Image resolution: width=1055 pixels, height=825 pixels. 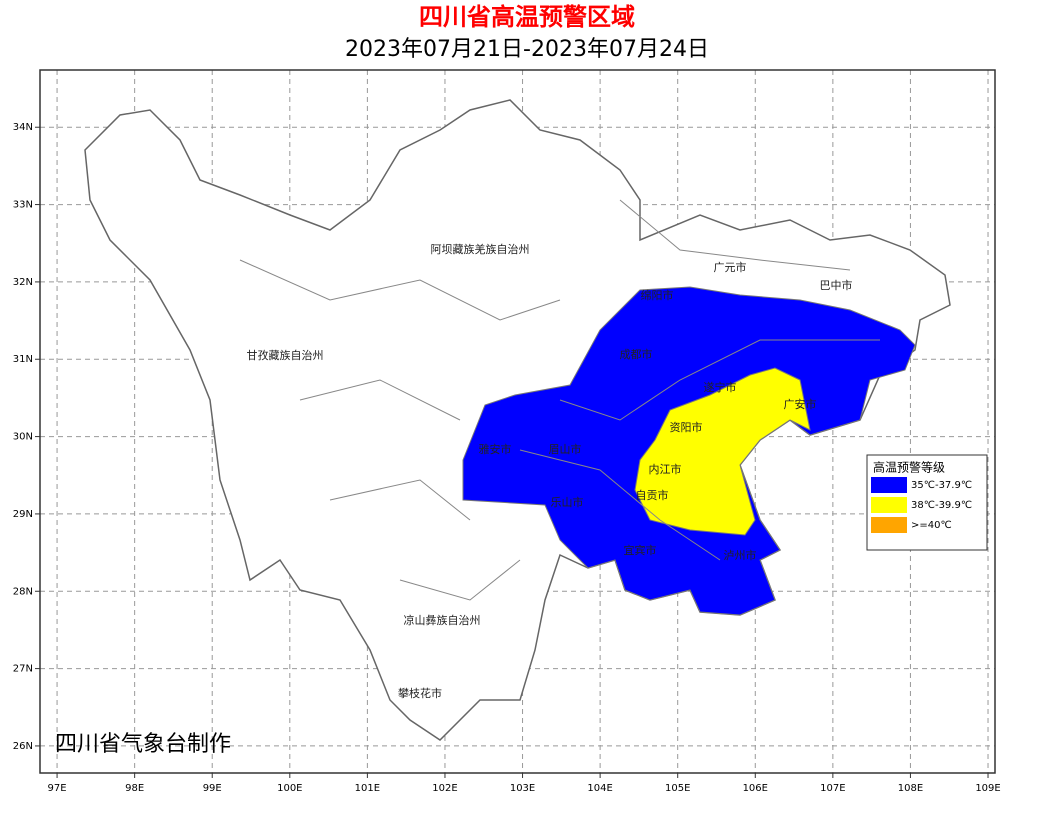 What do you see at coordinates (527, 49) in the screenshot?
I see `subtitle: 2023年07月21日-2023年07月24日` at bounding box center [527, 49].